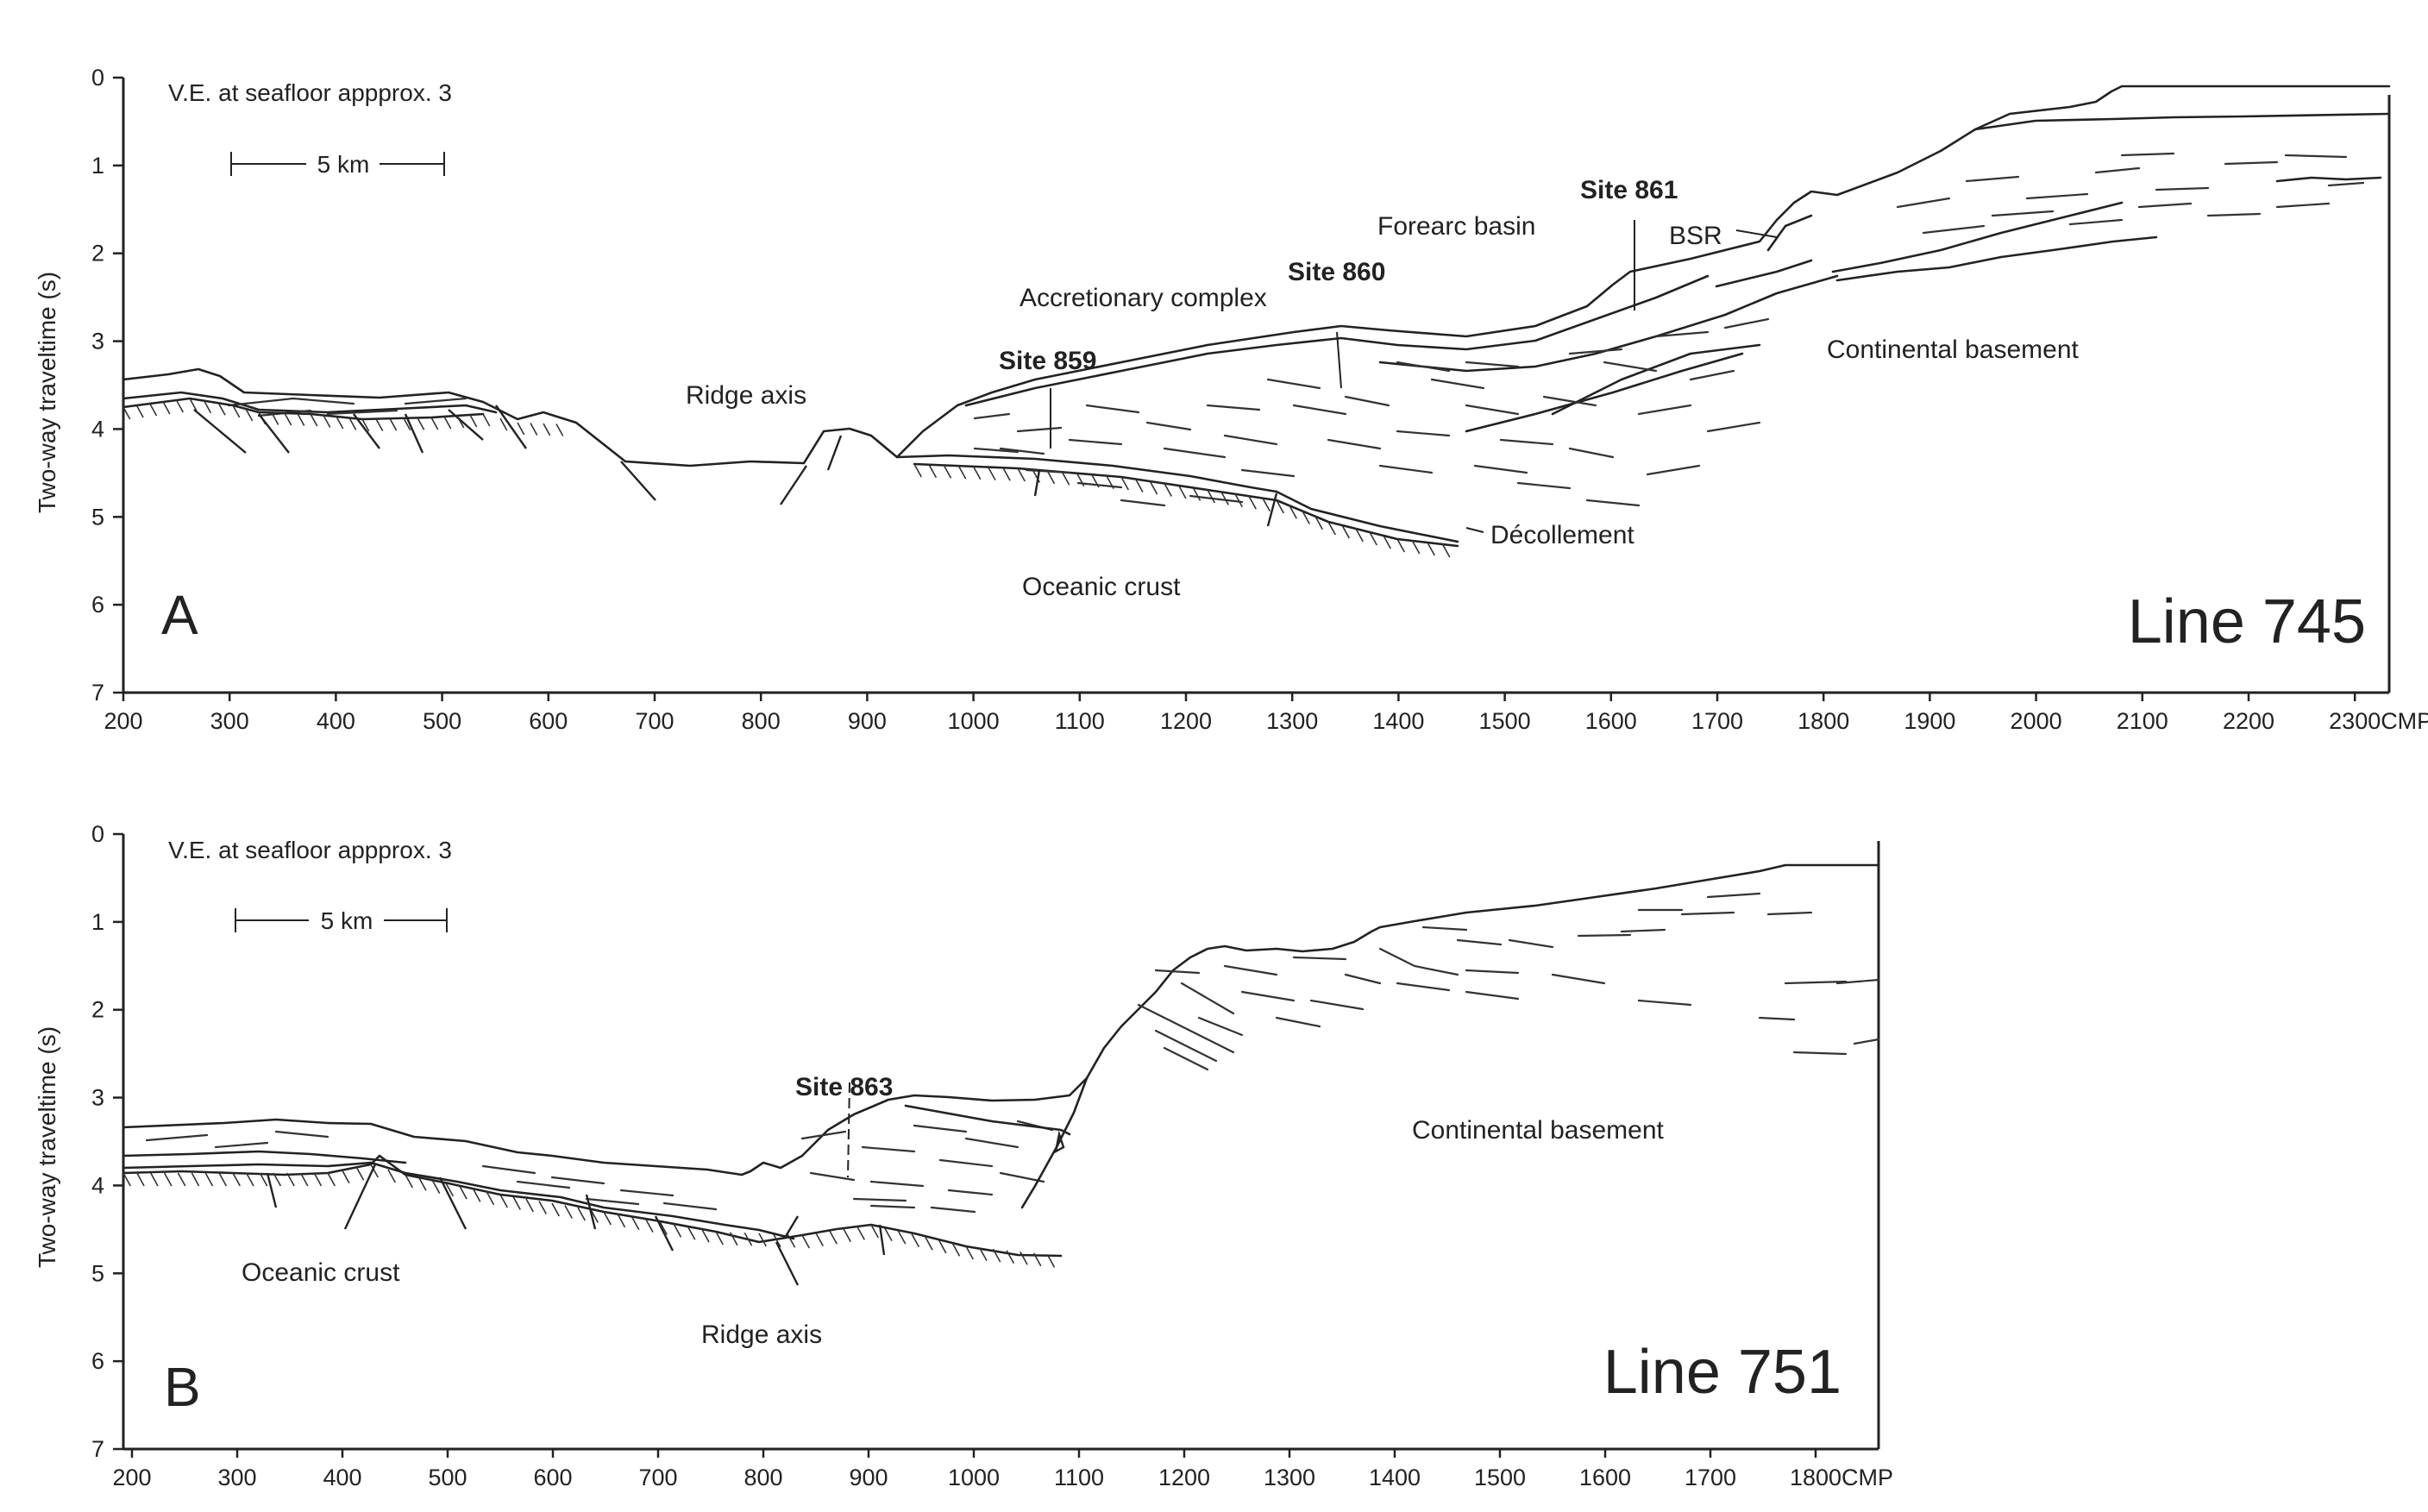 Image resolution: width=2428 pixels, height=1512 pixels. What do you see at coordinates (321, 1272) in the screenshot?
I see `oceanic-crust-label-b: Oceanic crust` at bounding box center [321, 1272].